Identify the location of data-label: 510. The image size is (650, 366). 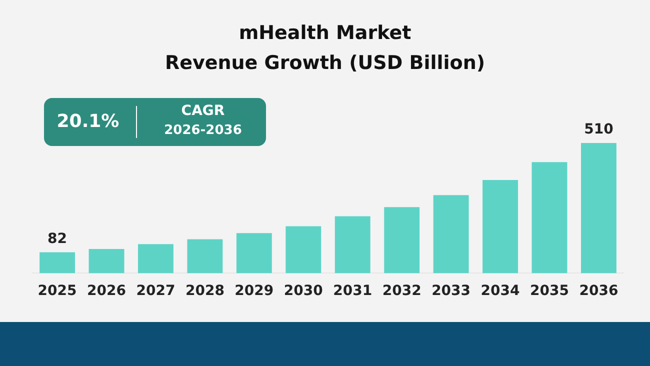
(599, 130).